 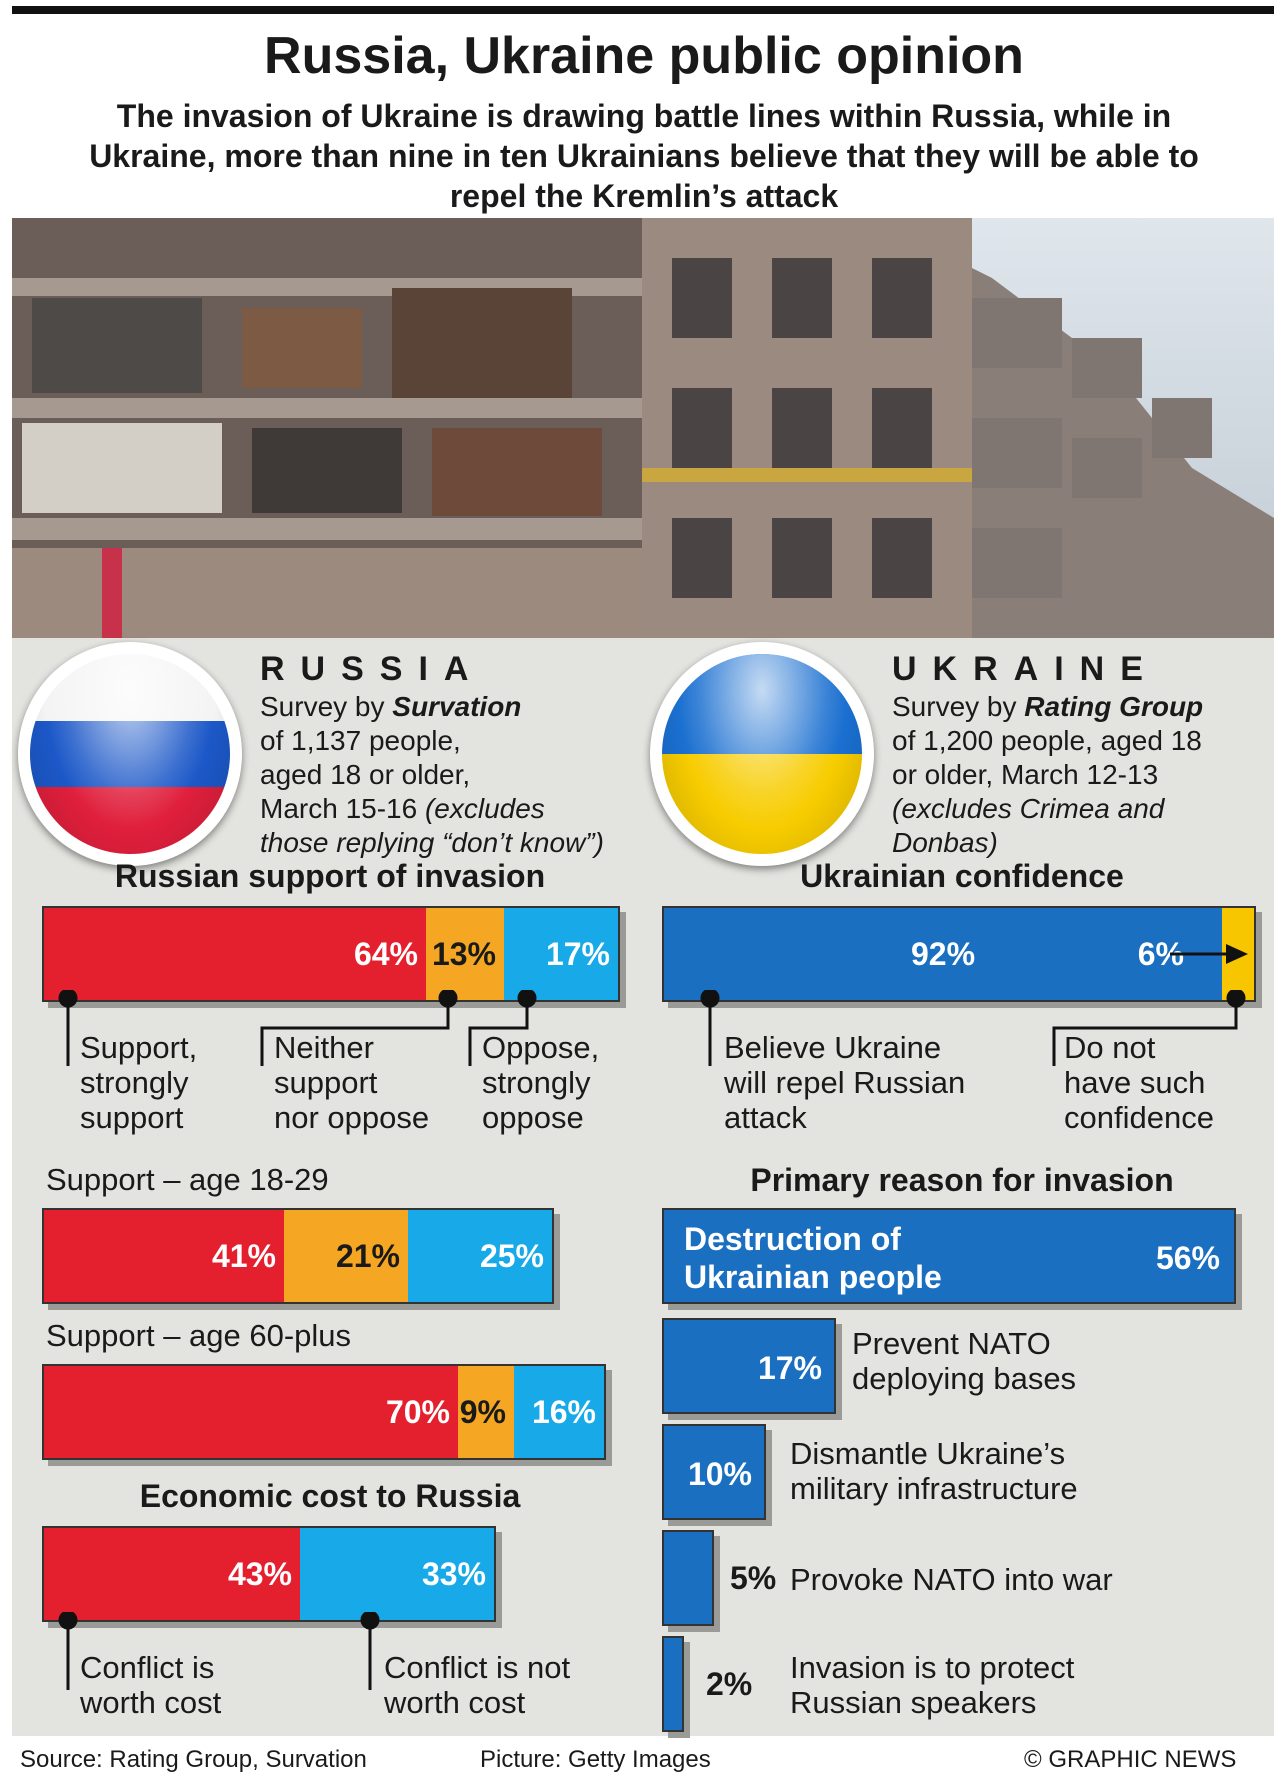 What do you see at coordinates (932, 1667) in the screenshot?
I see `label-line: Invasion is to protect` at bounding box center [932, 1667].